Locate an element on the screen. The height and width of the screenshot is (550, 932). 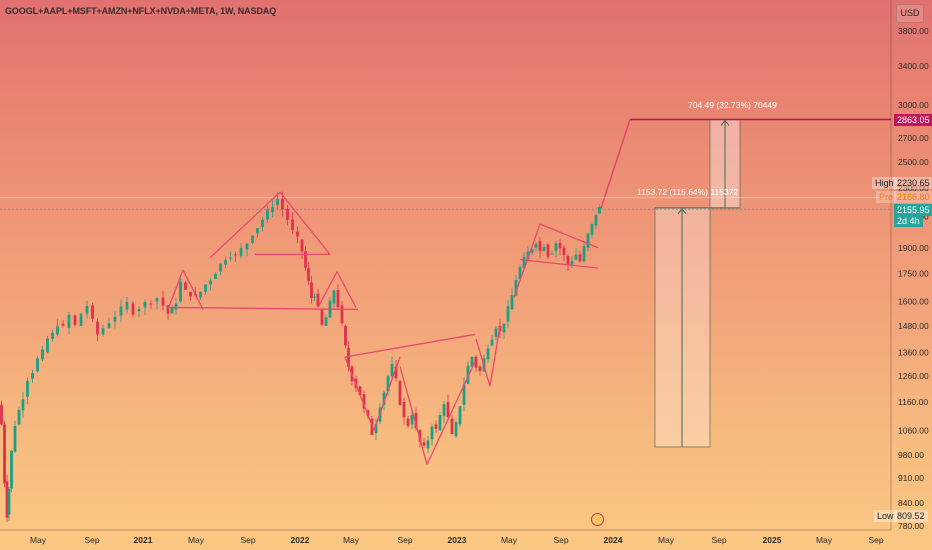
price-tick-label: 780.00 is located at coordinates (911, 526).